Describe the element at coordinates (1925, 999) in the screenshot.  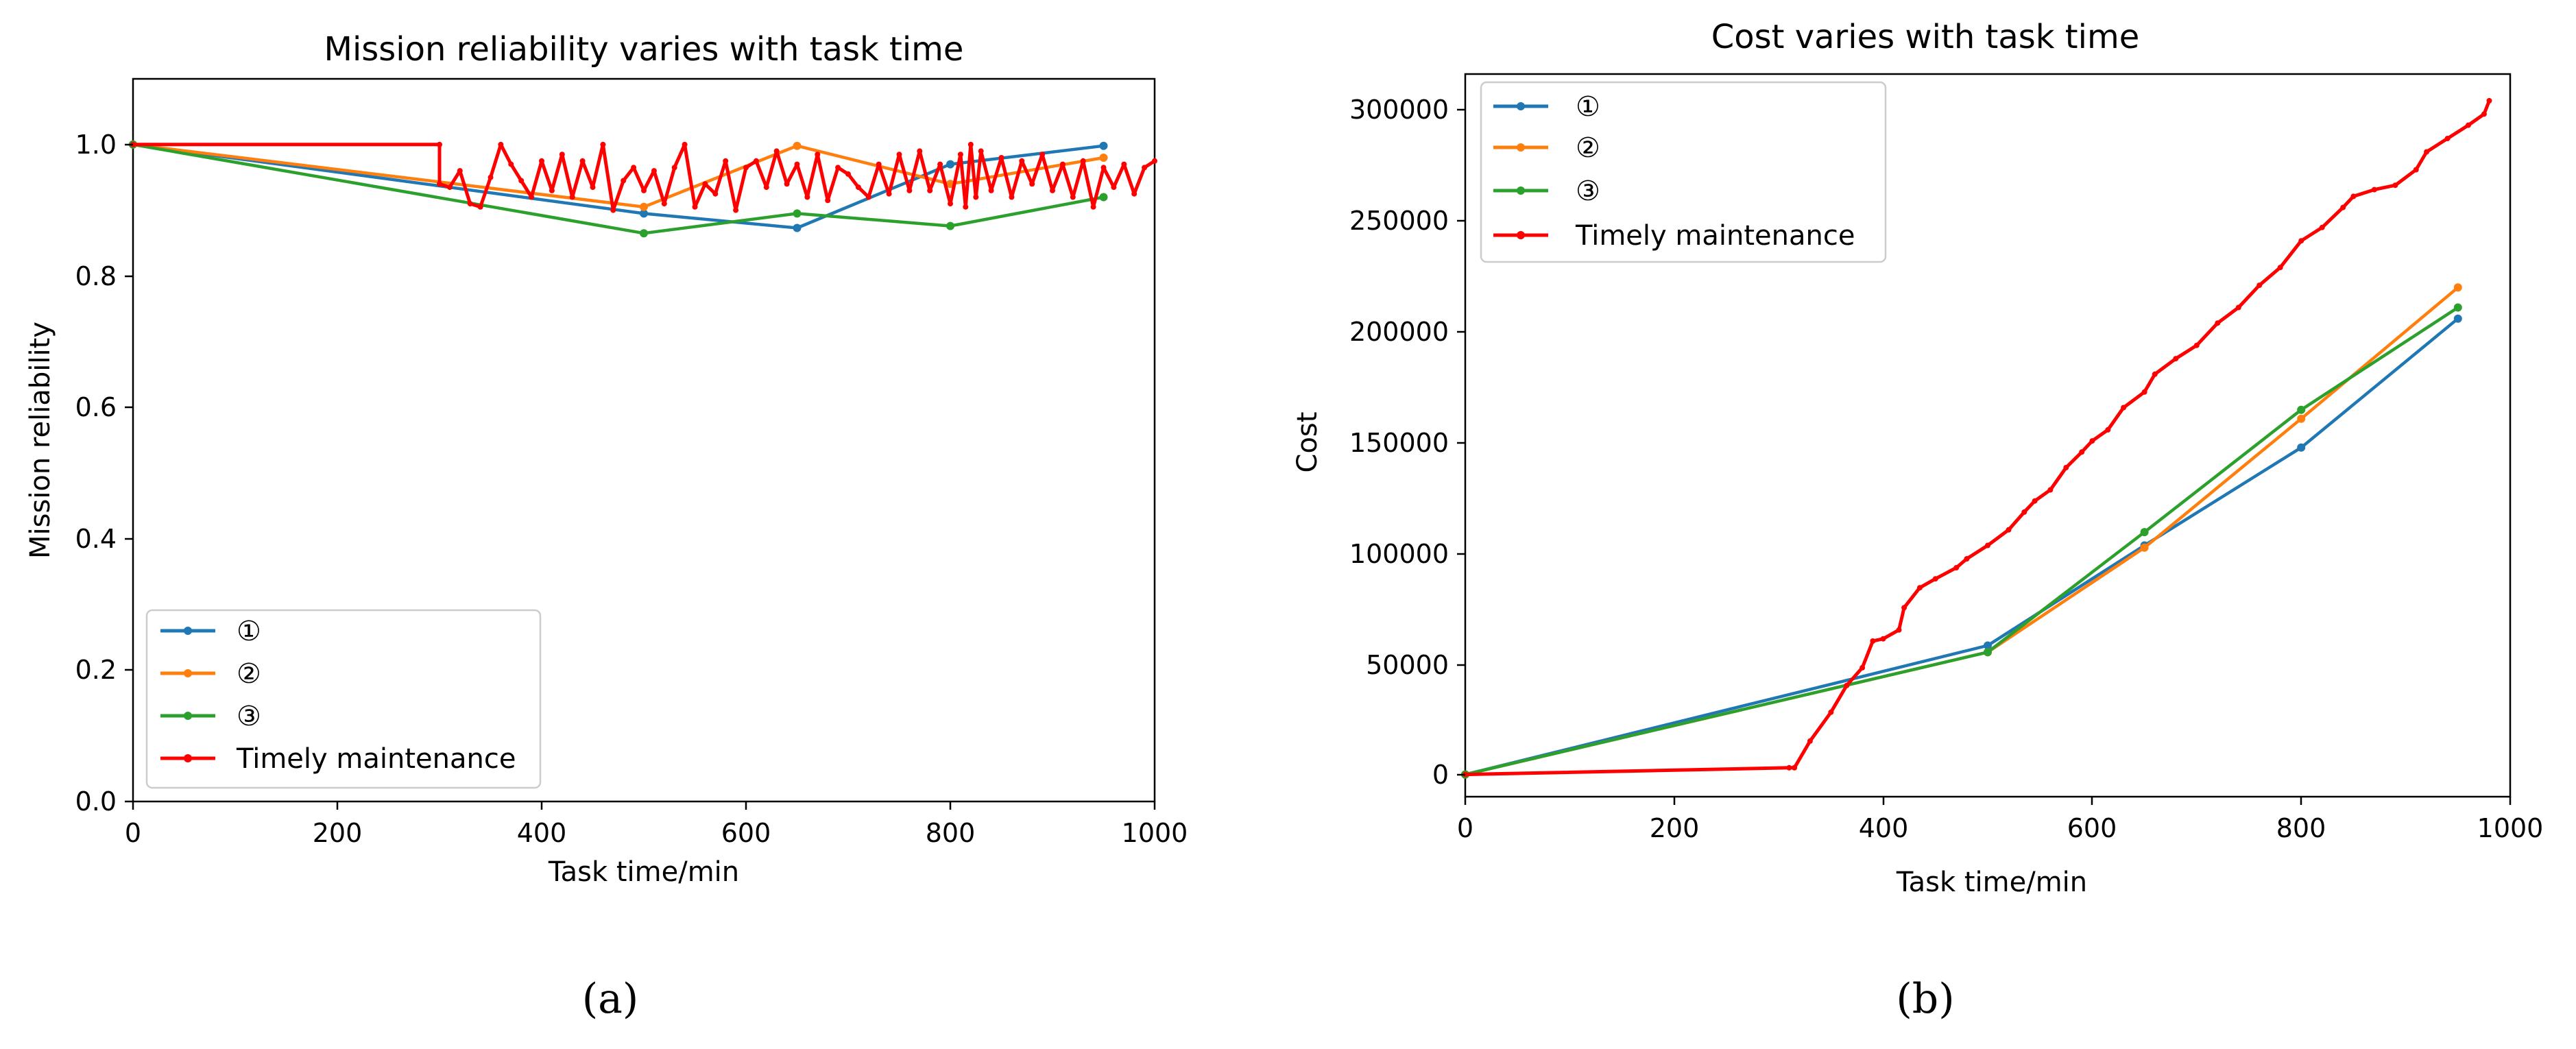
I see `chart-b-caption: (b)` at that location.